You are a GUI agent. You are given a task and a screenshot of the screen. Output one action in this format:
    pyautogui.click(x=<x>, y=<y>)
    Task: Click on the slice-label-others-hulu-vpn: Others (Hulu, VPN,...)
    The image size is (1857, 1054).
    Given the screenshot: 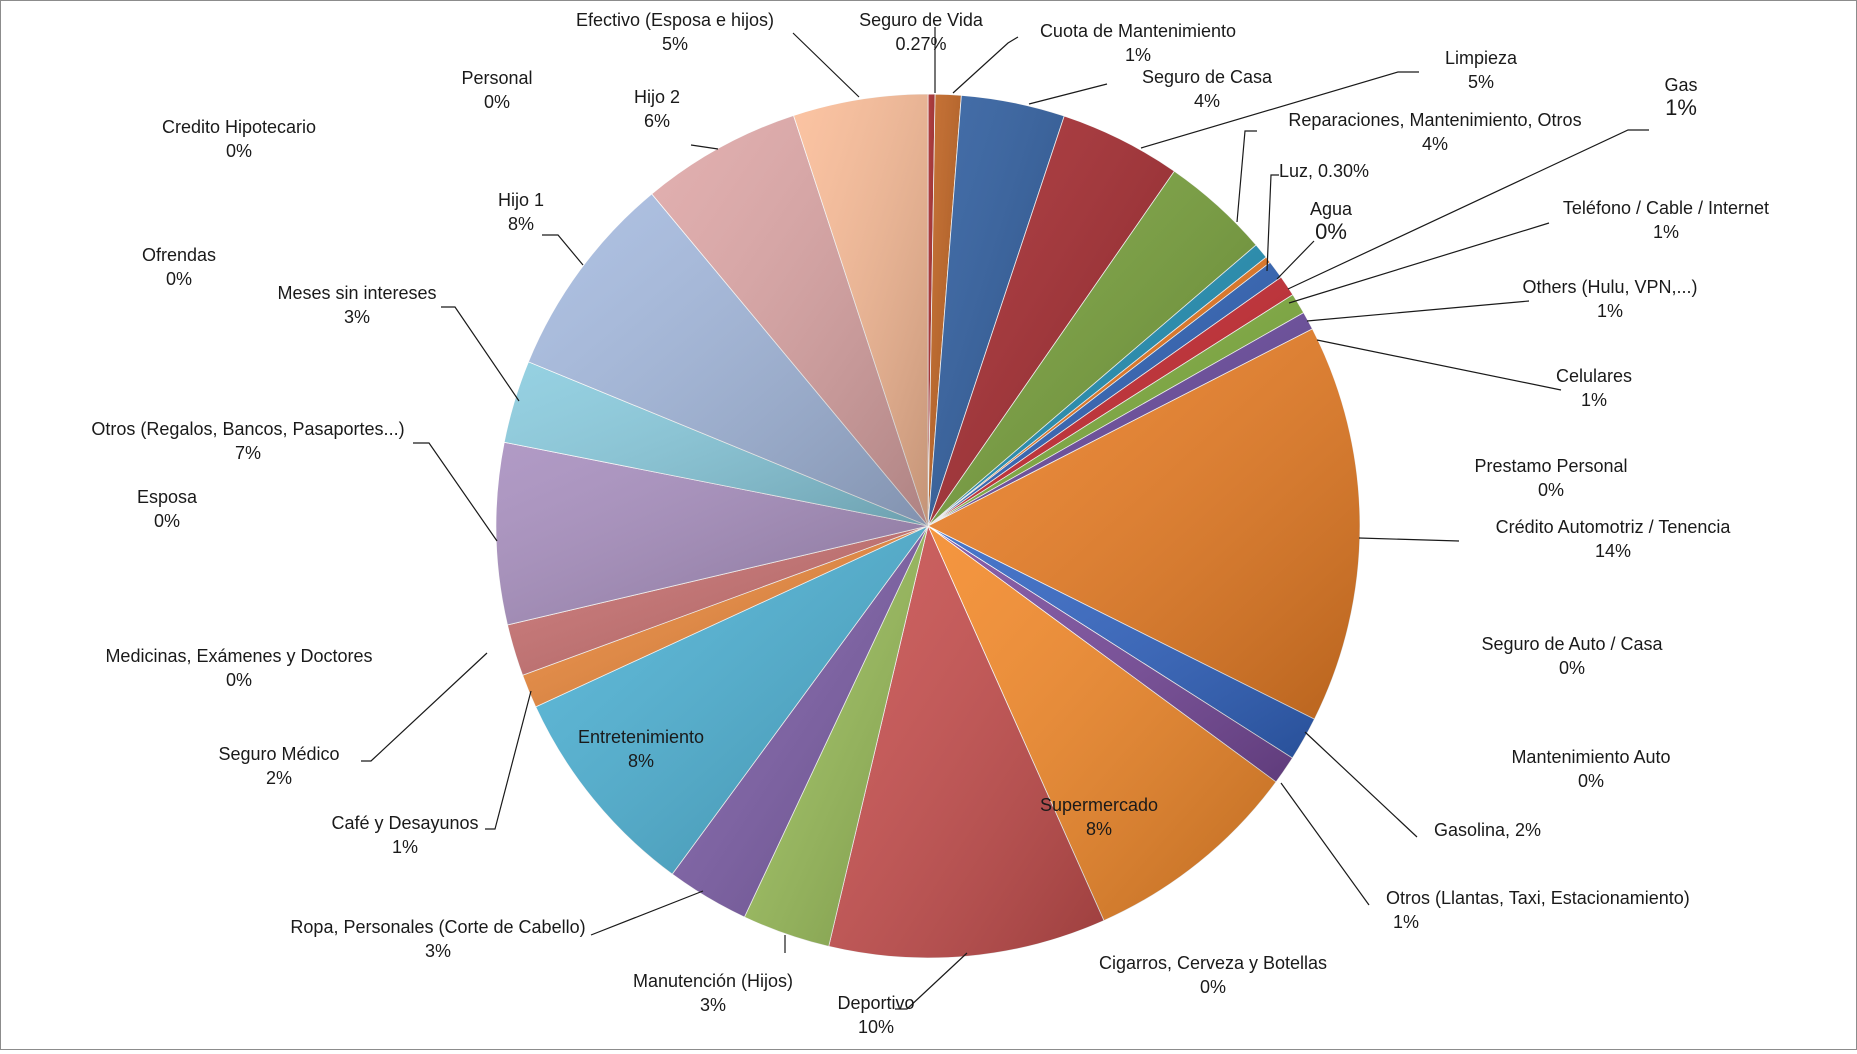 What is the action you would take?
    pyautogui.click(x=1609, y=287)
    